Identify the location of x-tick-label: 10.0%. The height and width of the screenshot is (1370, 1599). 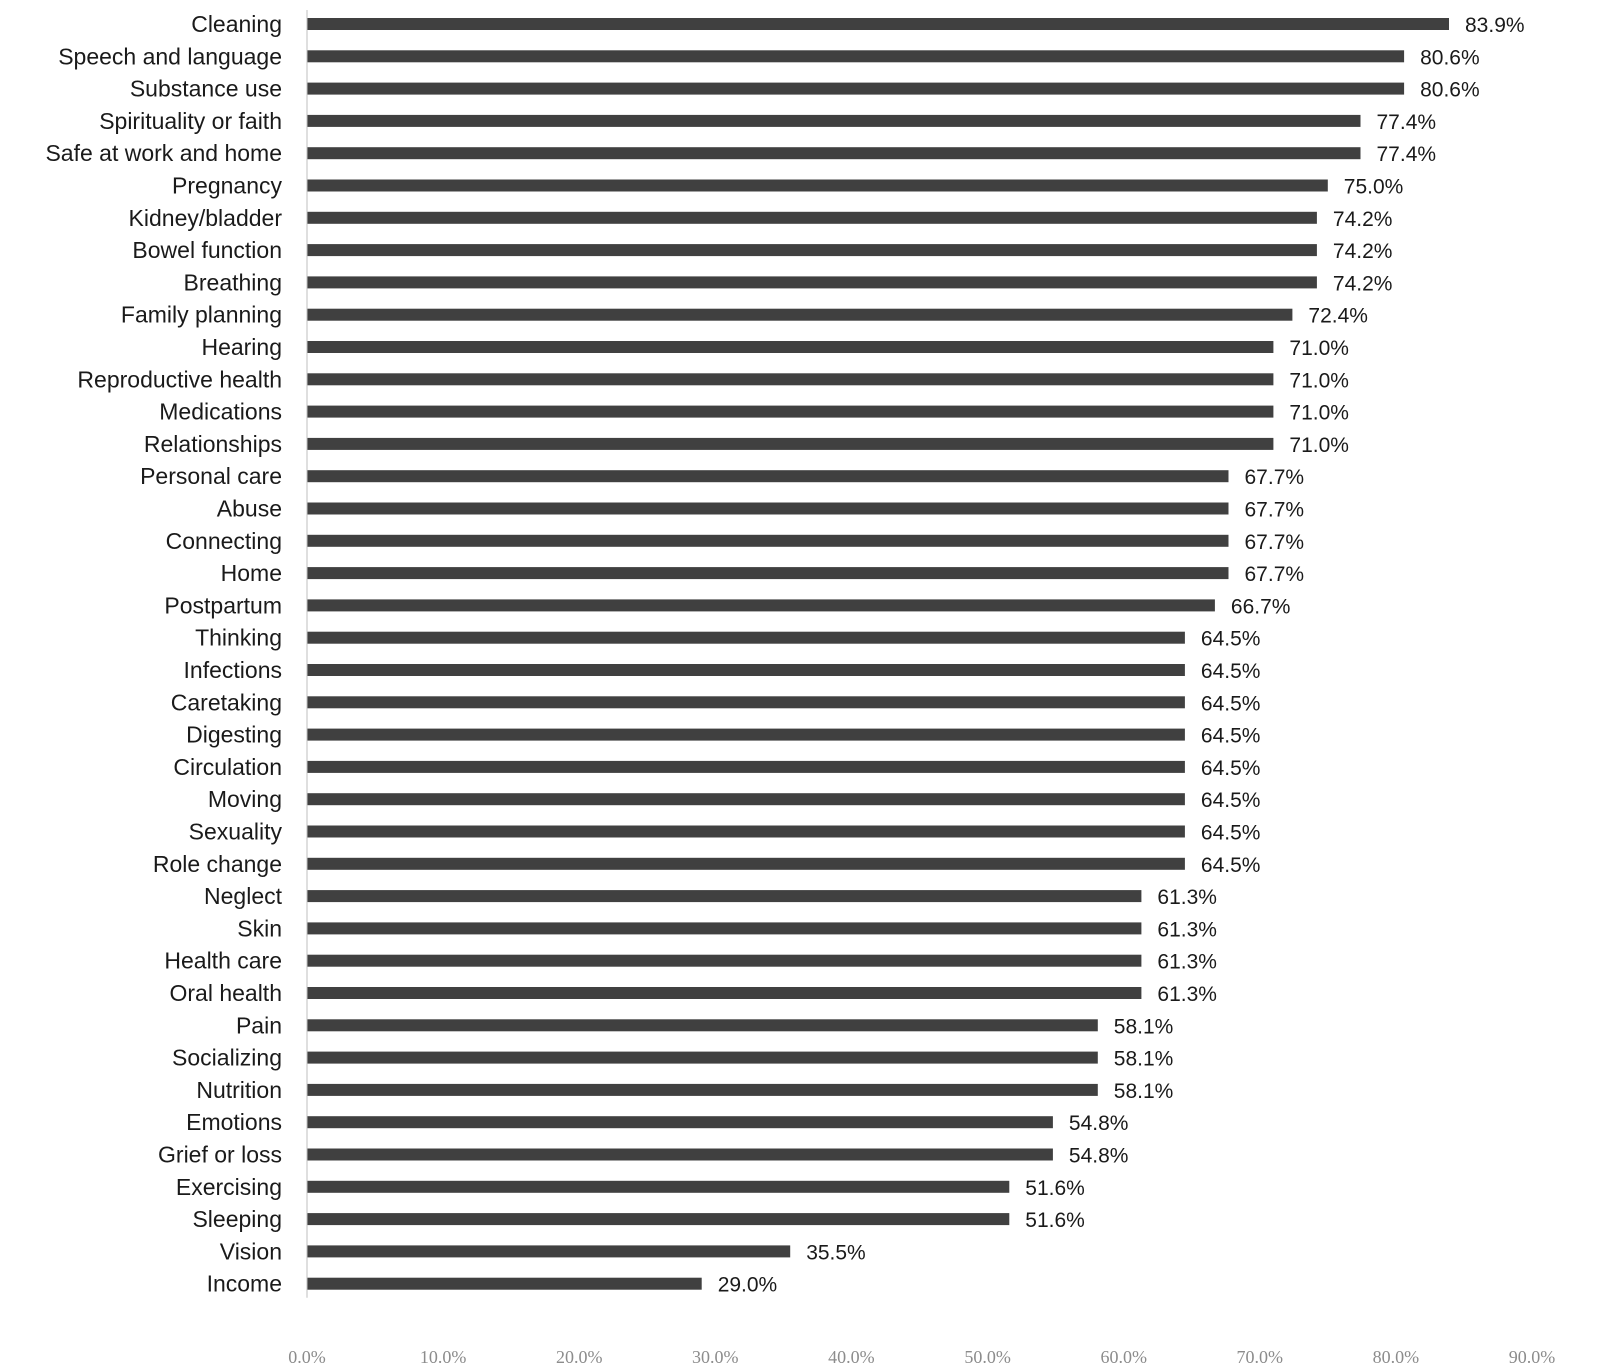
(443, 1357).